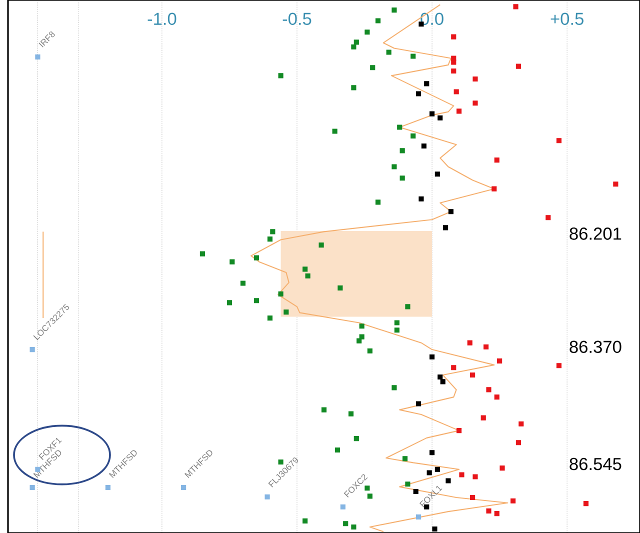 This screenshot has height=533, width=640. Describe the element at coordinates (596, 346) in the screenshot. I see `y-tick-label: 86.370` at that location.